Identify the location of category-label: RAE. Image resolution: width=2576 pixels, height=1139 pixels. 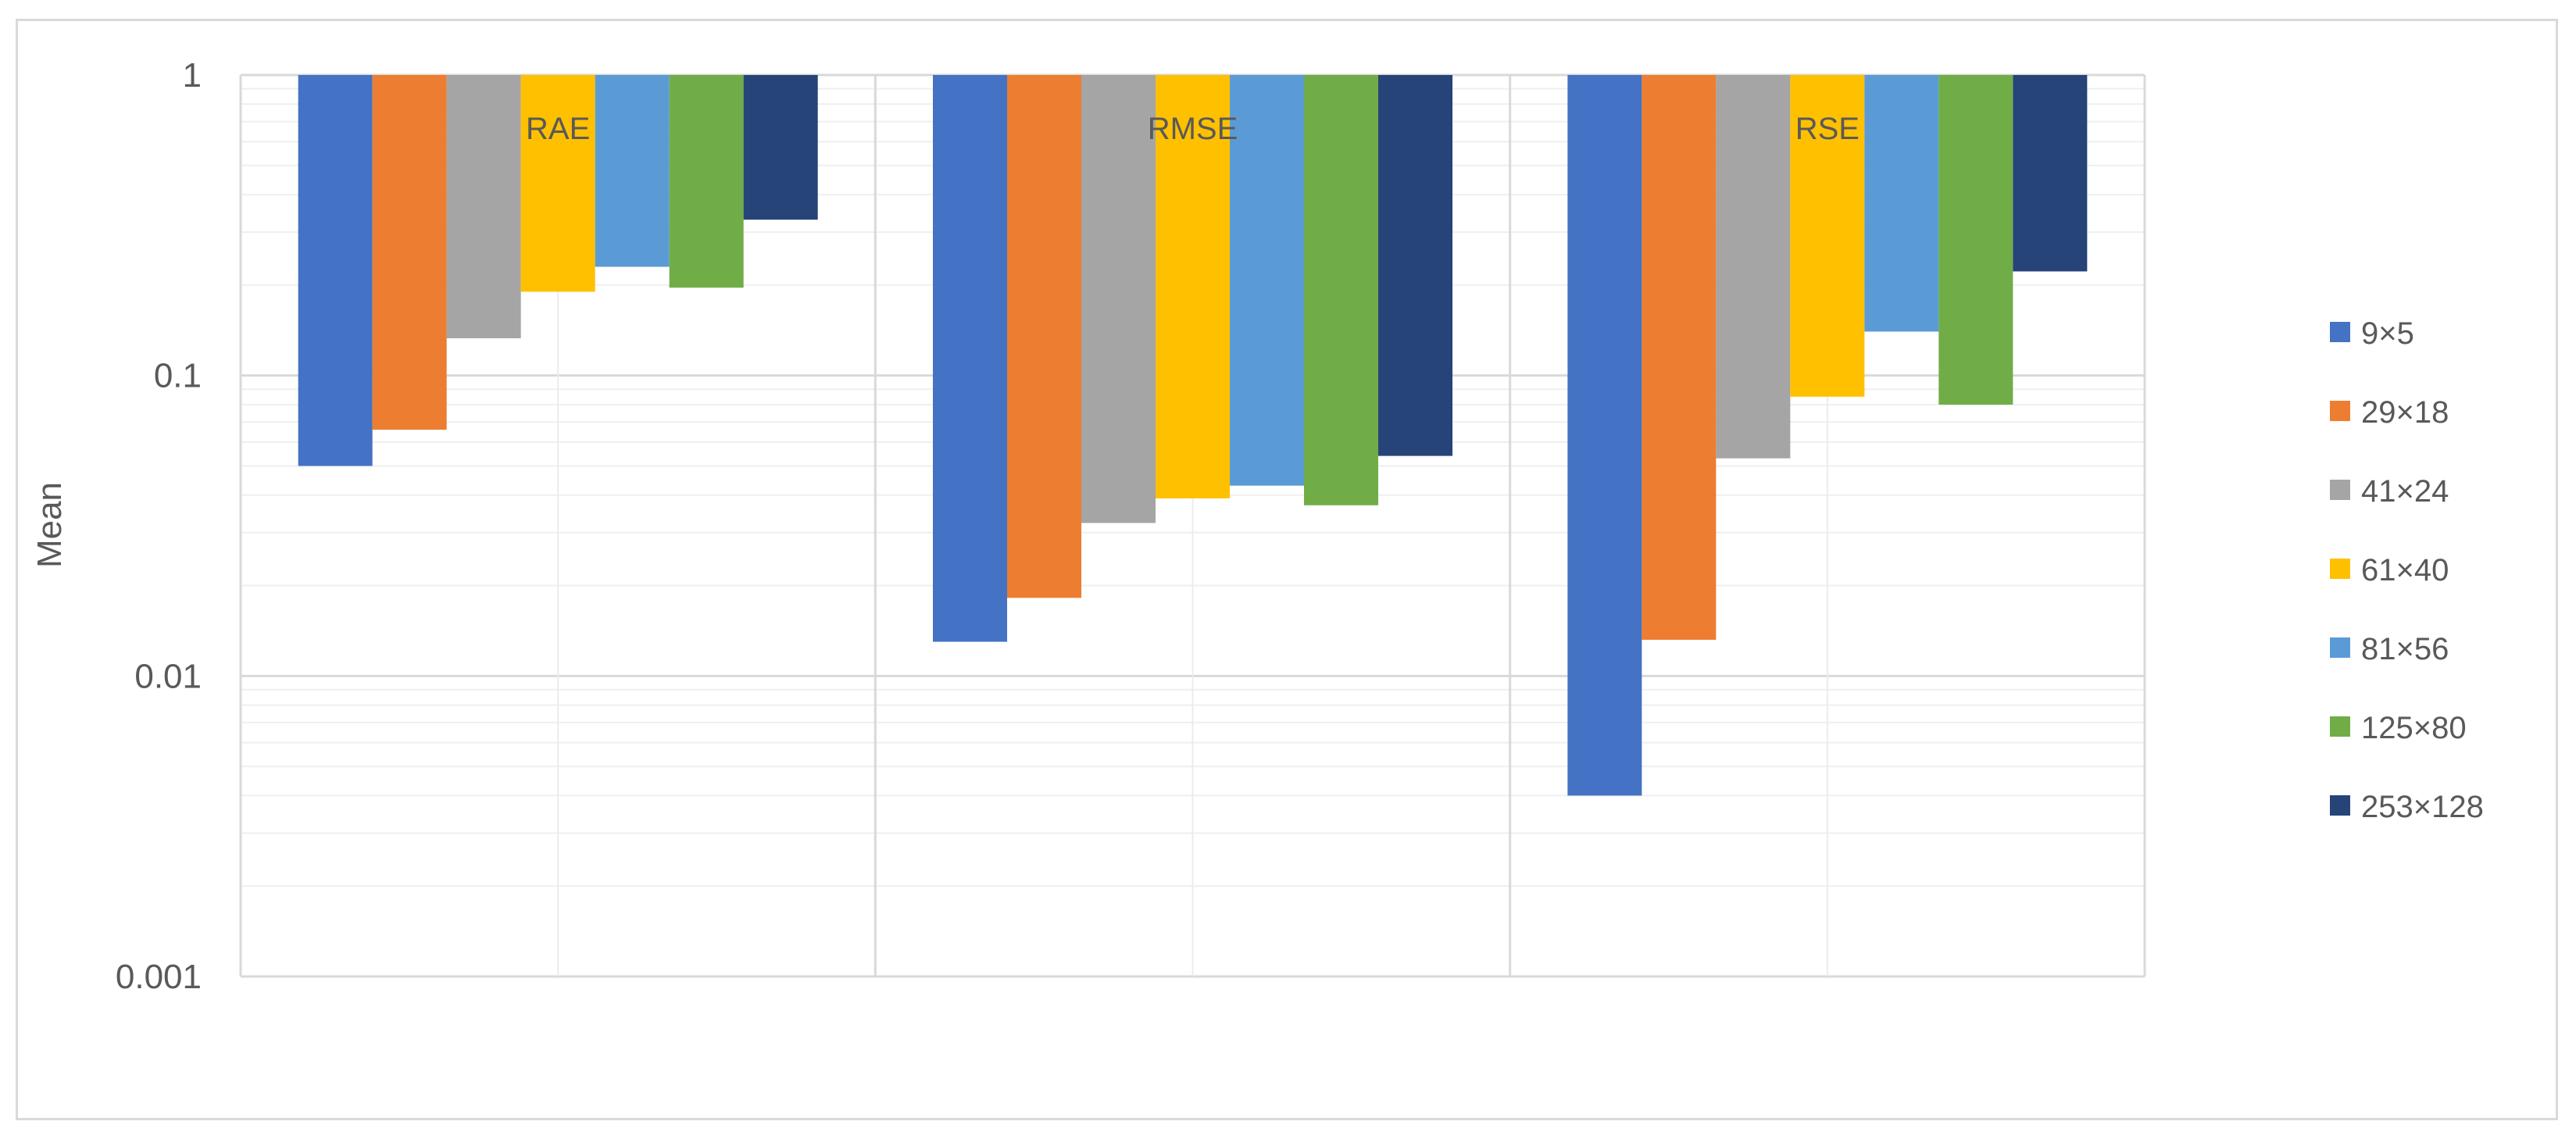
(558, 129).